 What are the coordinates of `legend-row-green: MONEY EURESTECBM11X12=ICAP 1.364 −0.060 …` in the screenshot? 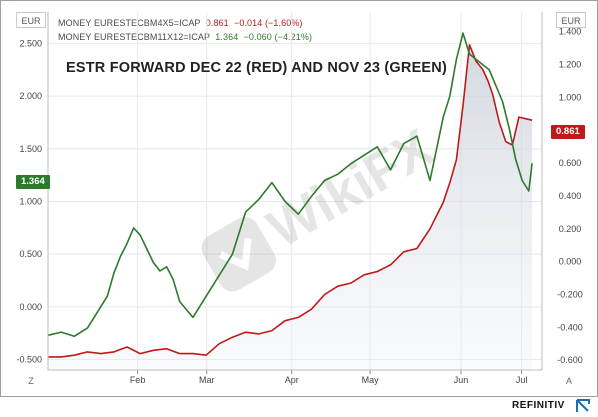 It's located at (185, 37).